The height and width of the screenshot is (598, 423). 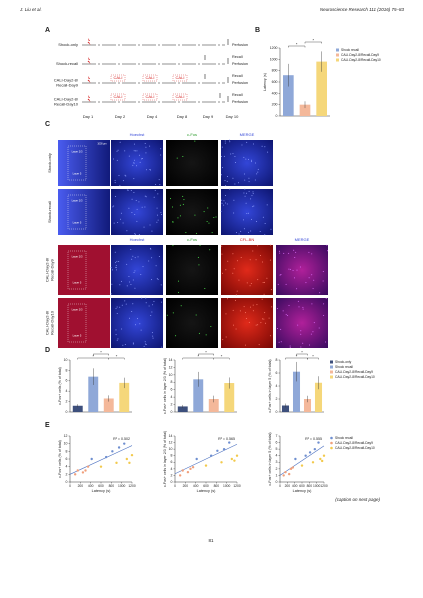 I want to click on y-tick-label: 5, so click(x=277, y=449).